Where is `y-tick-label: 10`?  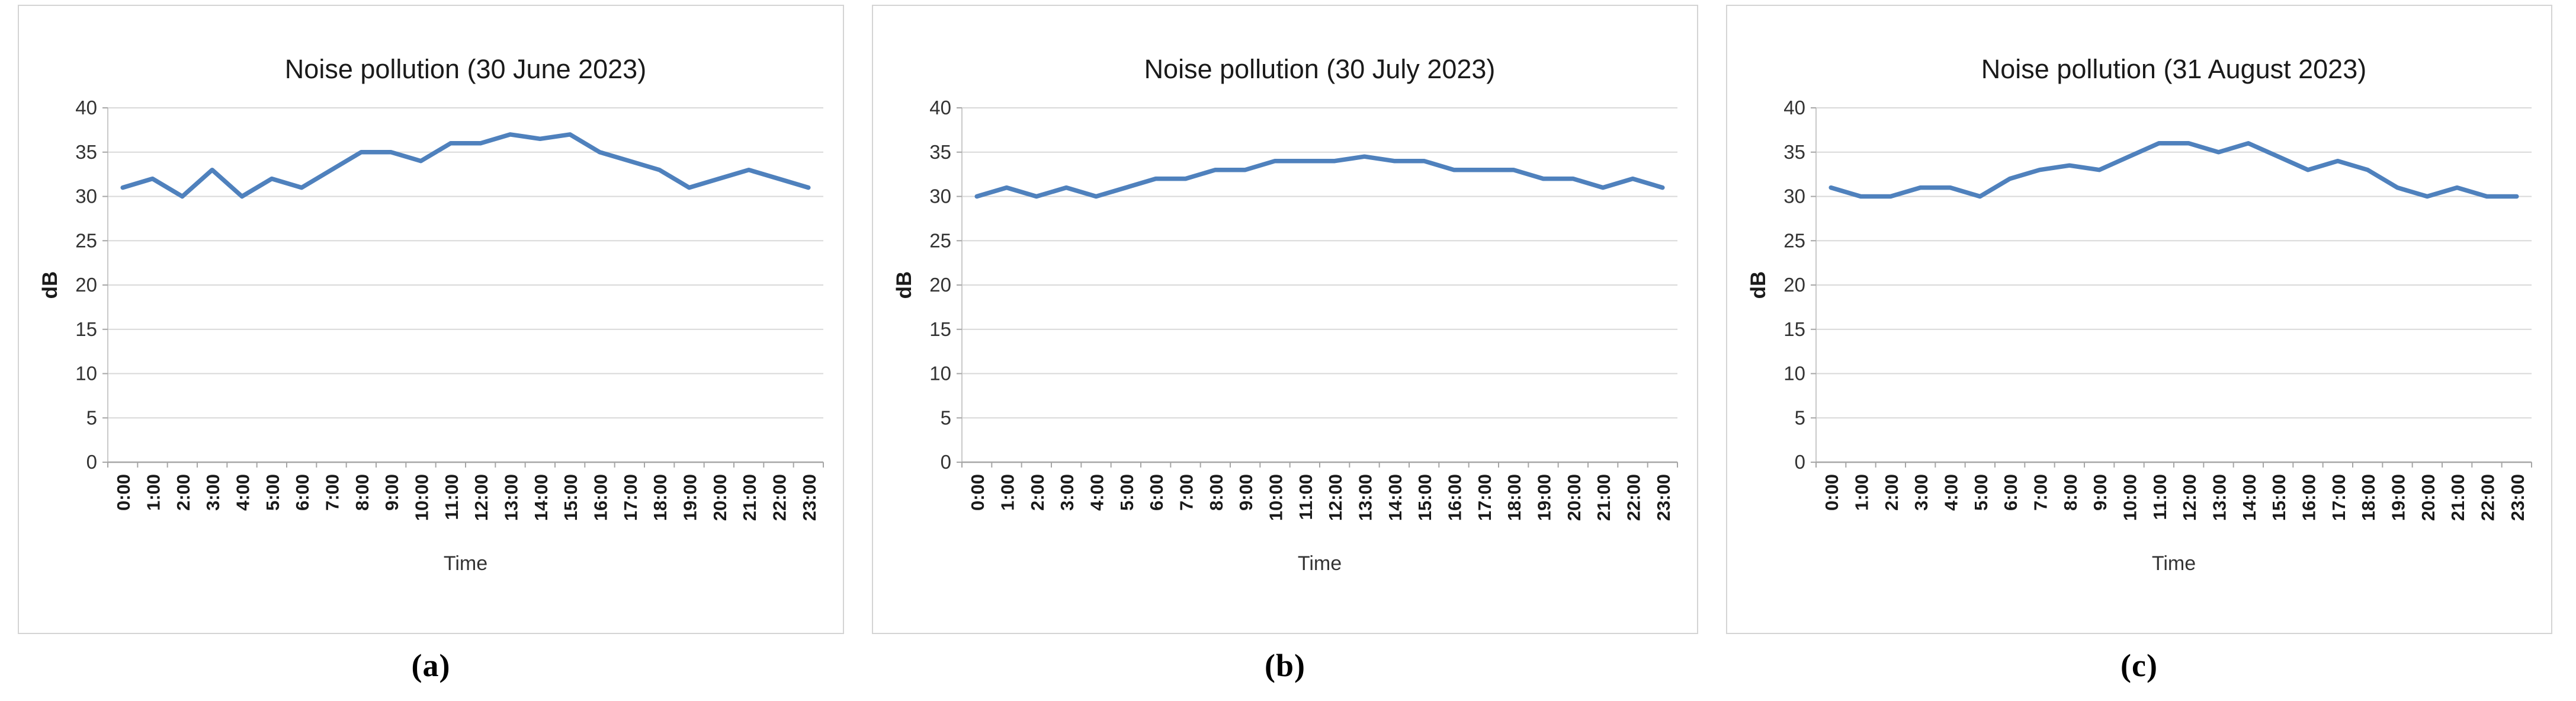 y-tick-label: 10 is located at coordinates (86, 374).